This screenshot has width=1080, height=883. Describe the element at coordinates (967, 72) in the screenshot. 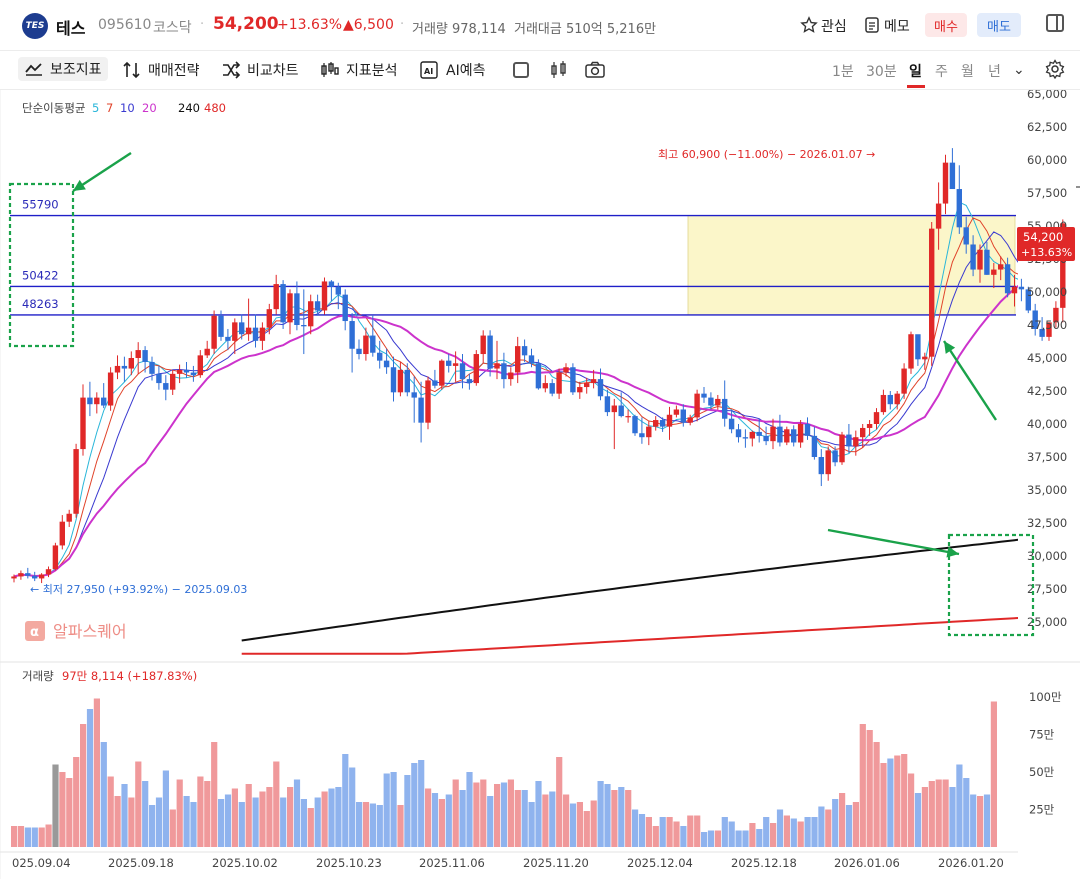

I see `period-month: 월` at that location.